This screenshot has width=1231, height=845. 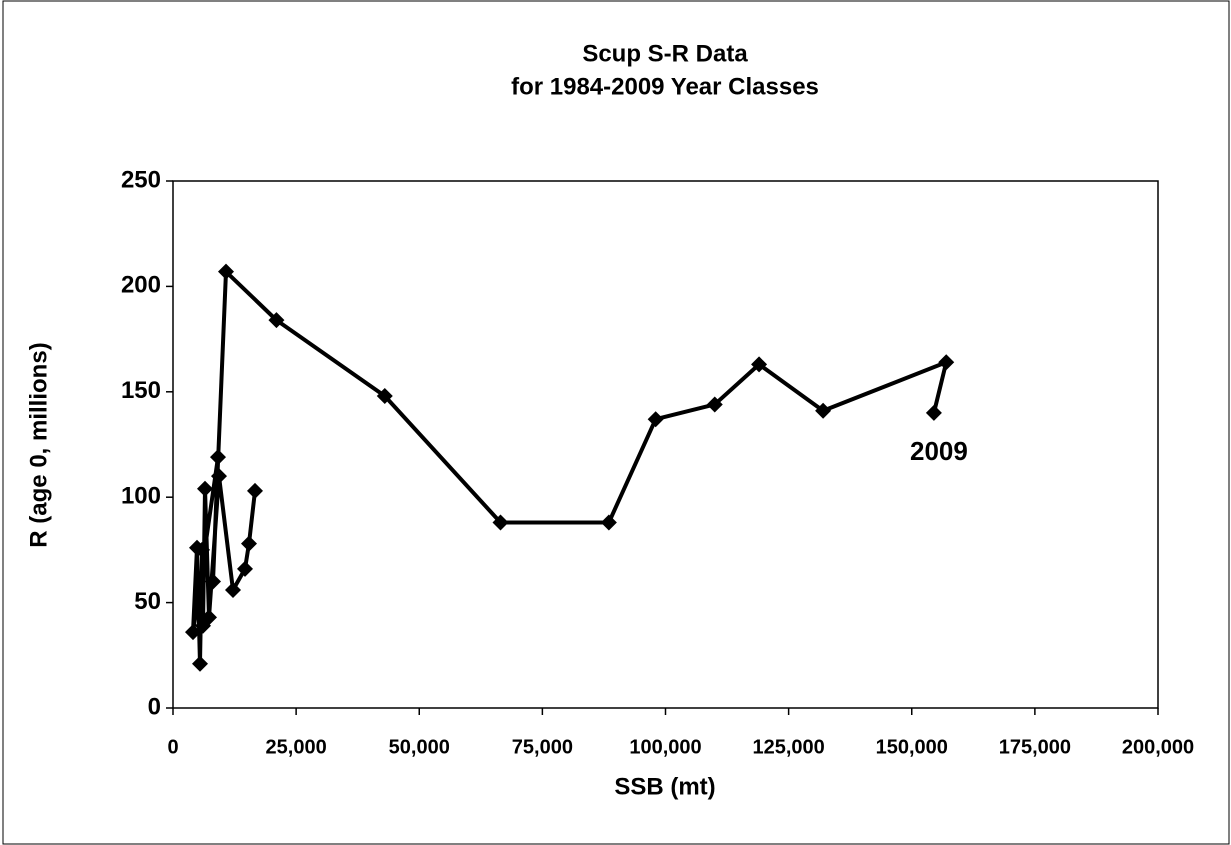 What do you see at coordinates (542, 747) in the screenshot?
I see `x-tick-label: 75,000` at bounding box center [542, 747].